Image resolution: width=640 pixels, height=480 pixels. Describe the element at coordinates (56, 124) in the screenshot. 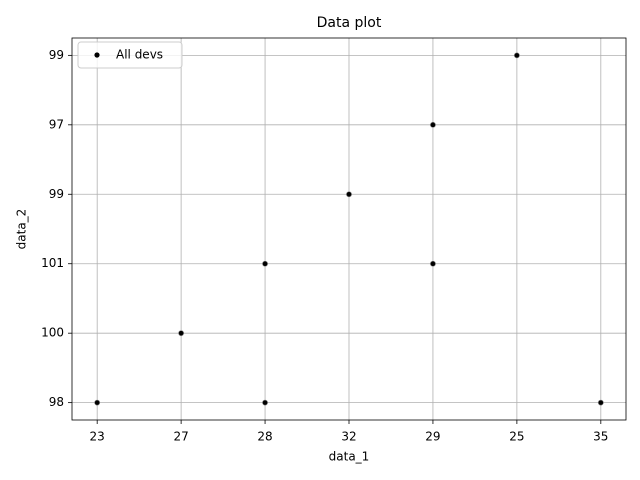

I see `y-tick-label: 97` at that location.